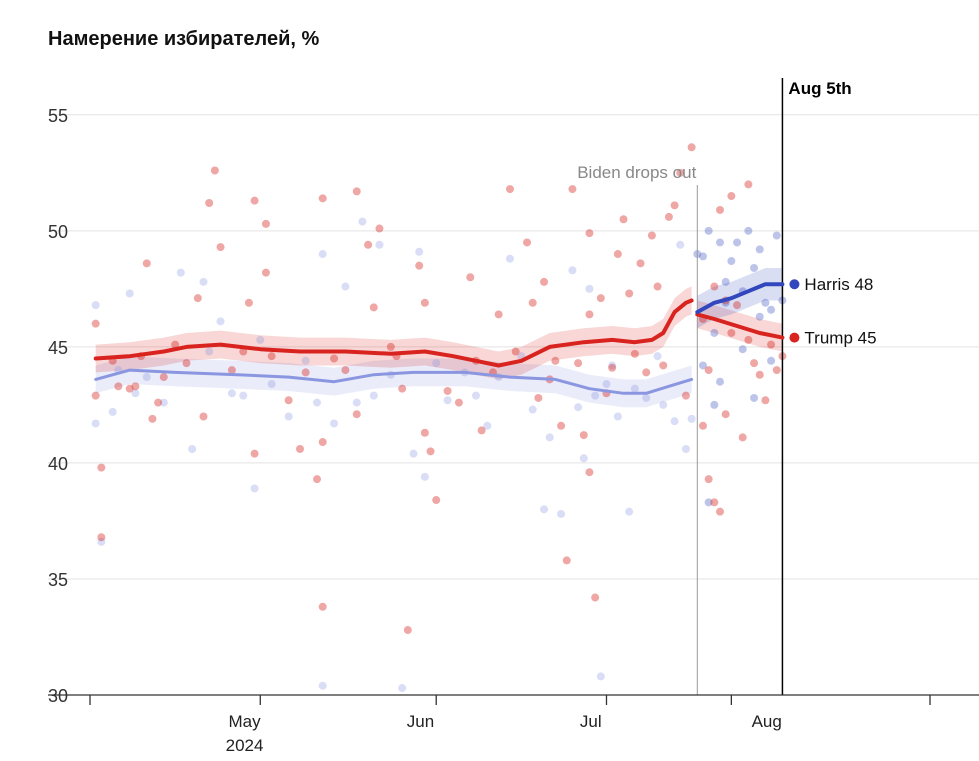 Image resolution: width=979 pixels, height=761 pixels. What do you see at coordinates (591, 721) in the screenshot?
I see `x-tick-label: Jul` at bounding box center [591, 721].